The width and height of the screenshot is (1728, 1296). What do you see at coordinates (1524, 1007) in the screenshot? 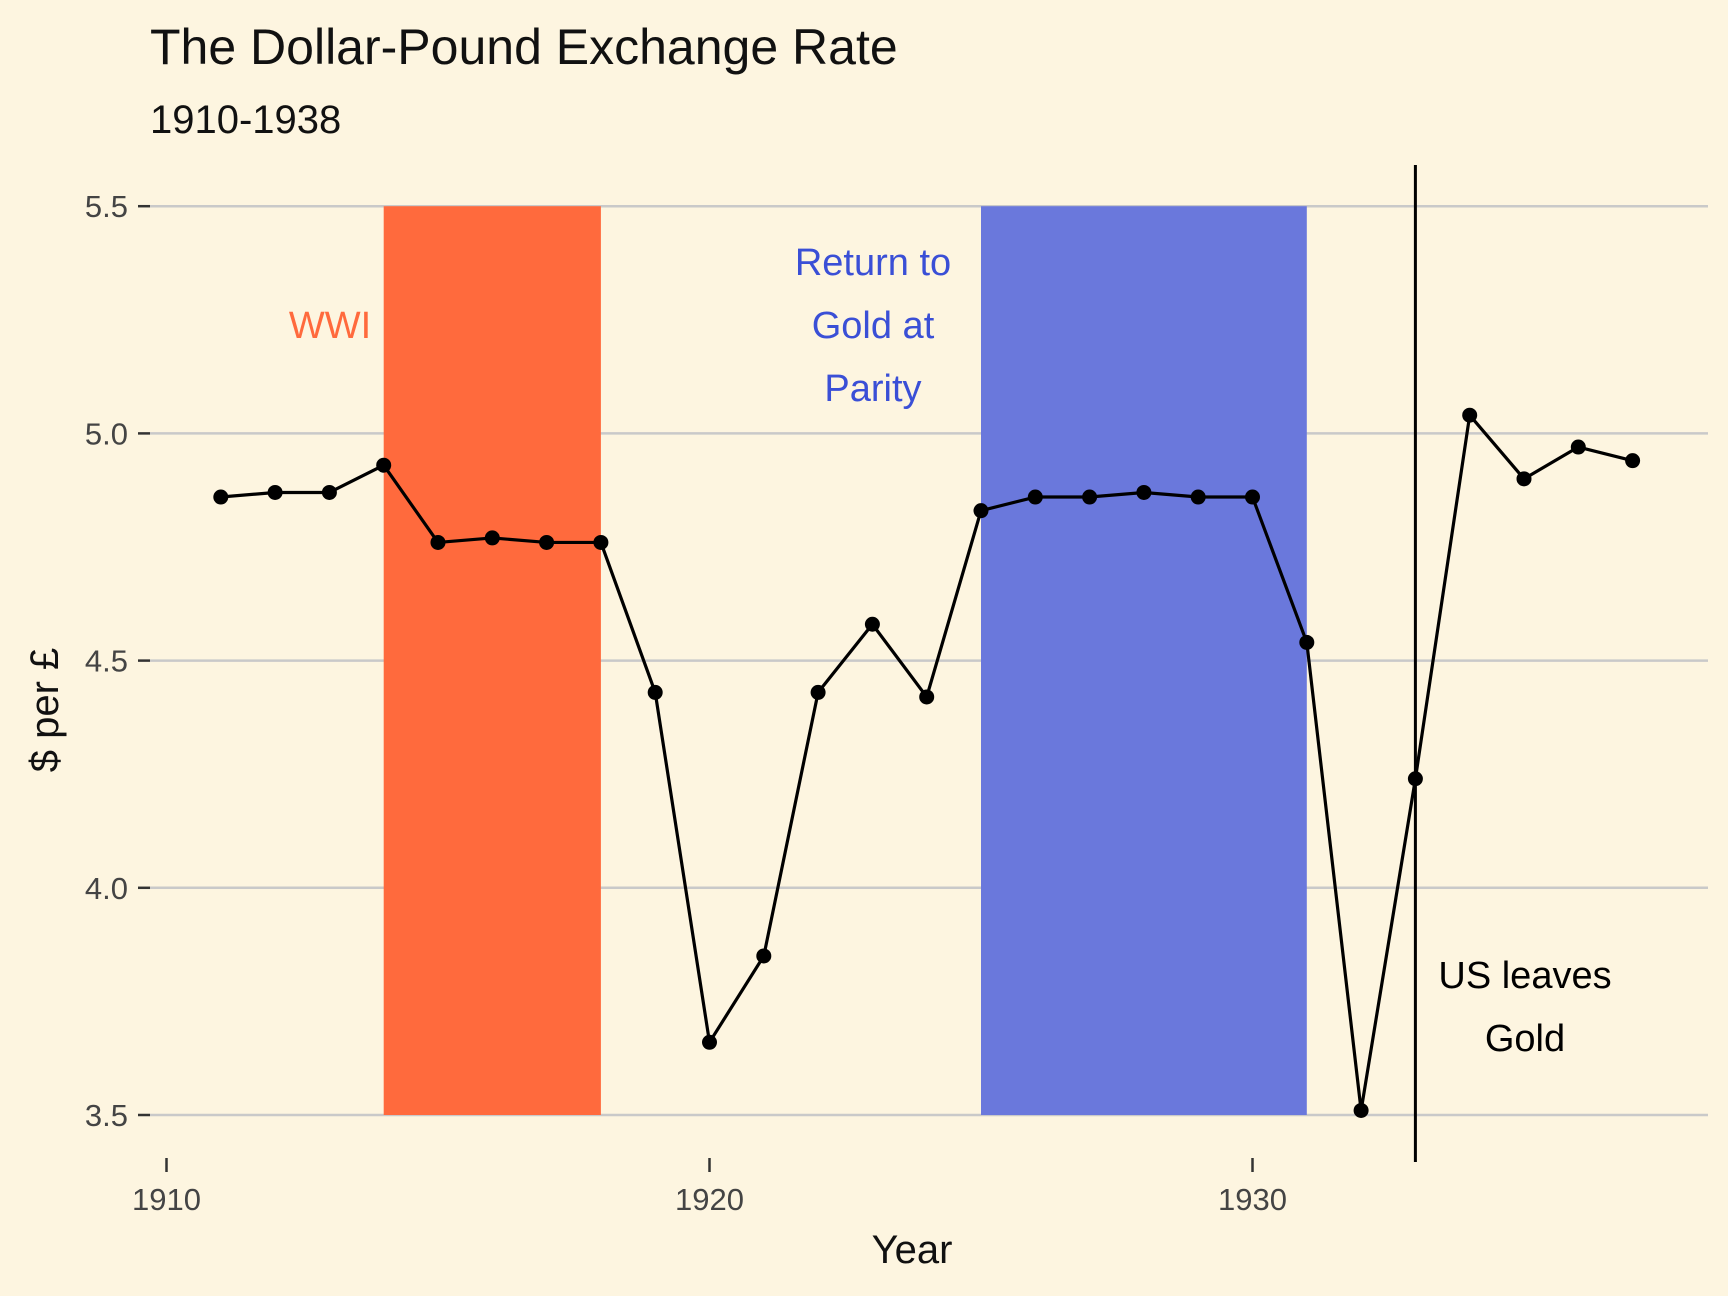
I see `us-leaves-gold-annotation: US leaves Gold` at bounding box center [1524, 1007].